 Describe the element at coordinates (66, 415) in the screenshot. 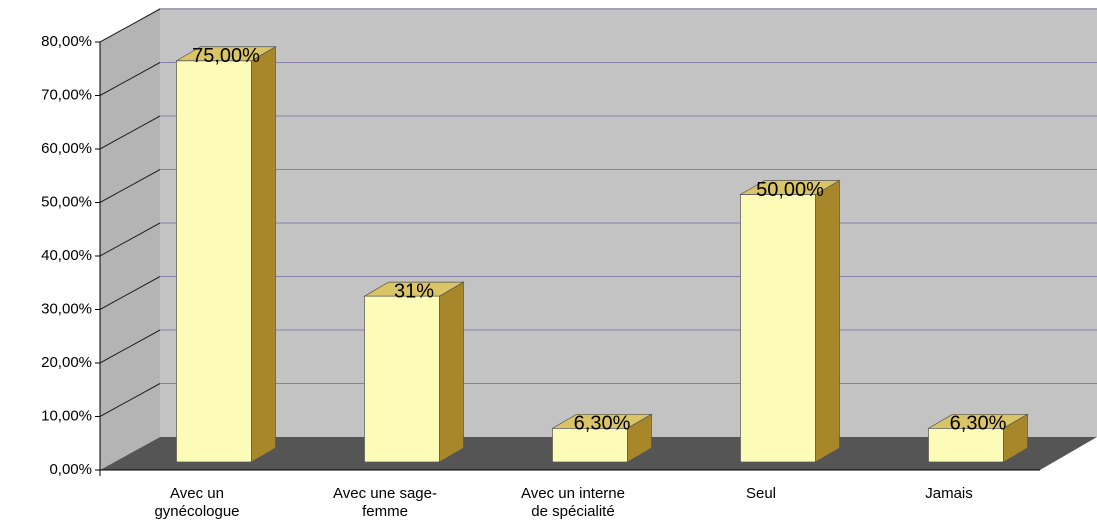

I see `y-tick-label: 10,00%` at that location.